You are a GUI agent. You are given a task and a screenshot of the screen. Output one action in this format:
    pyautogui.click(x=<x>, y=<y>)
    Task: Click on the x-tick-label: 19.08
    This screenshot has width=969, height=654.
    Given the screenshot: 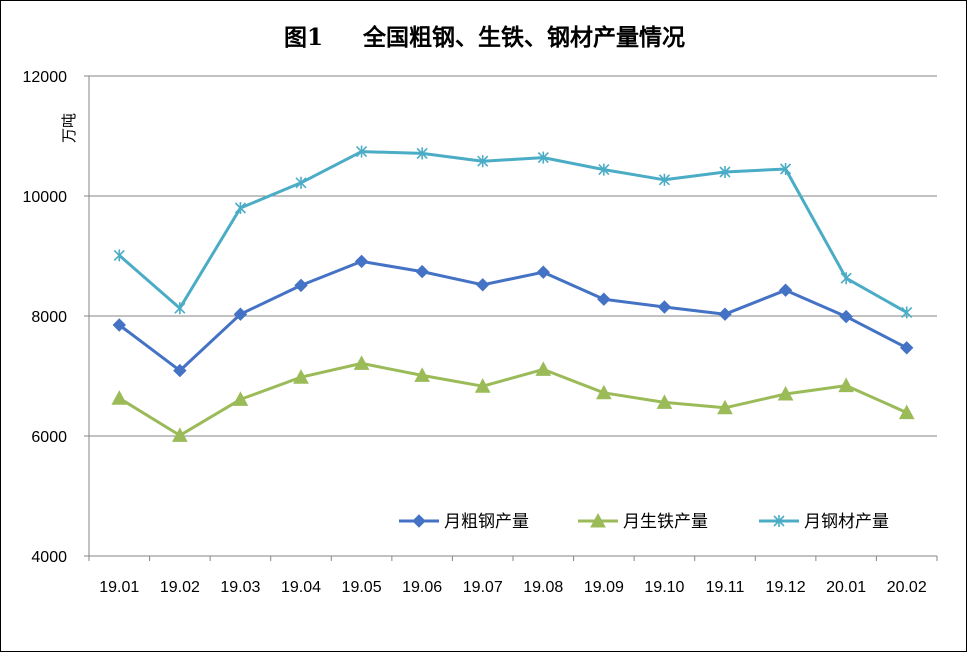 What is the action you would take?
    pyautogui.click(x=543, y=587)
    